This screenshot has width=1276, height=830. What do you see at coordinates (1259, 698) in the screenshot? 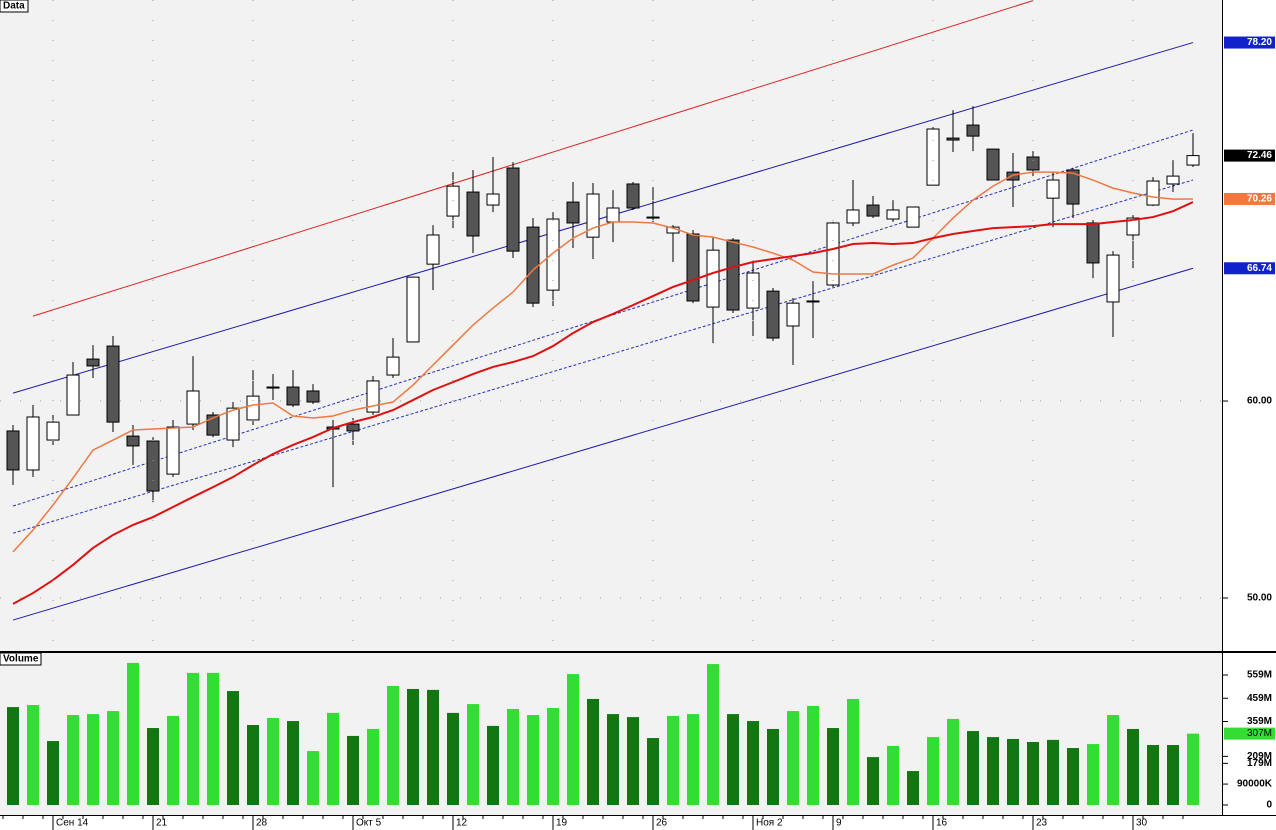
I see `y-tick-label: 459M` at bounding box center [1259, 698].